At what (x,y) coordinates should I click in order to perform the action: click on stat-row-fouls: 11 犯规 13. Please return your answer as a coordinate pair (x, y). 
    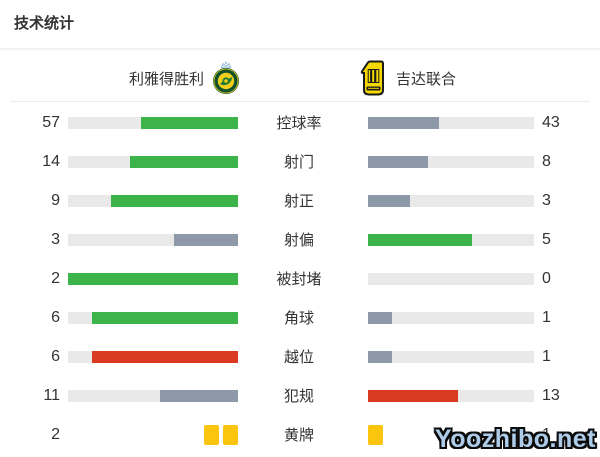
    Looking at the image, I should click on (300, 395).